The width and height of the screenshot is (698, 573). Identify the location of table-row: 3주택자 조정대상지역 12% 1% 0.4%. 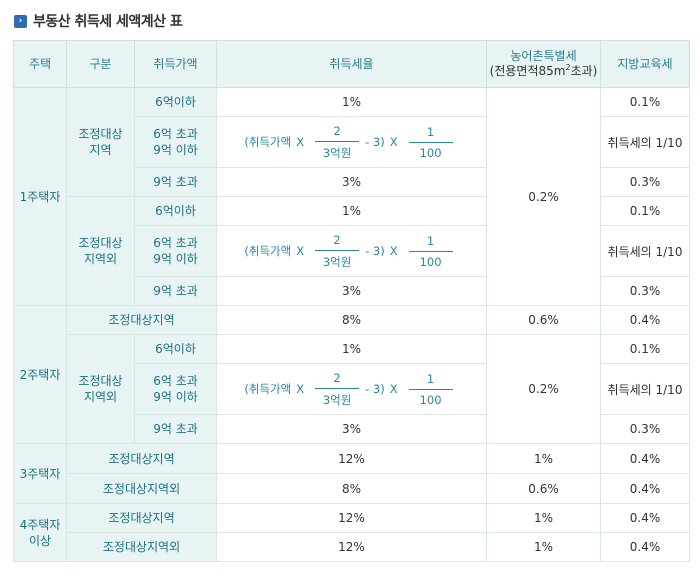
(351, 473).